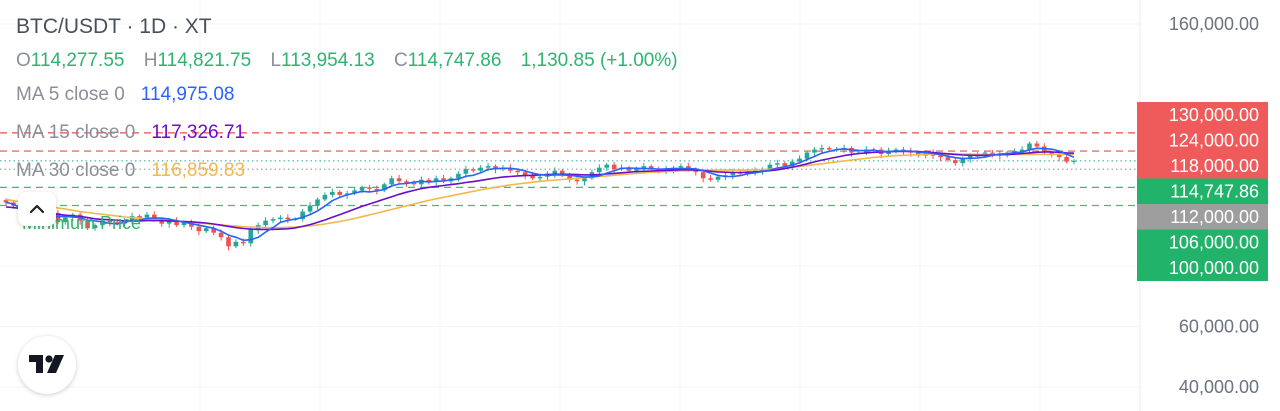  Describe the element at coordinates (401, 60) in the screenshot. I see `close-label: C` at that location.